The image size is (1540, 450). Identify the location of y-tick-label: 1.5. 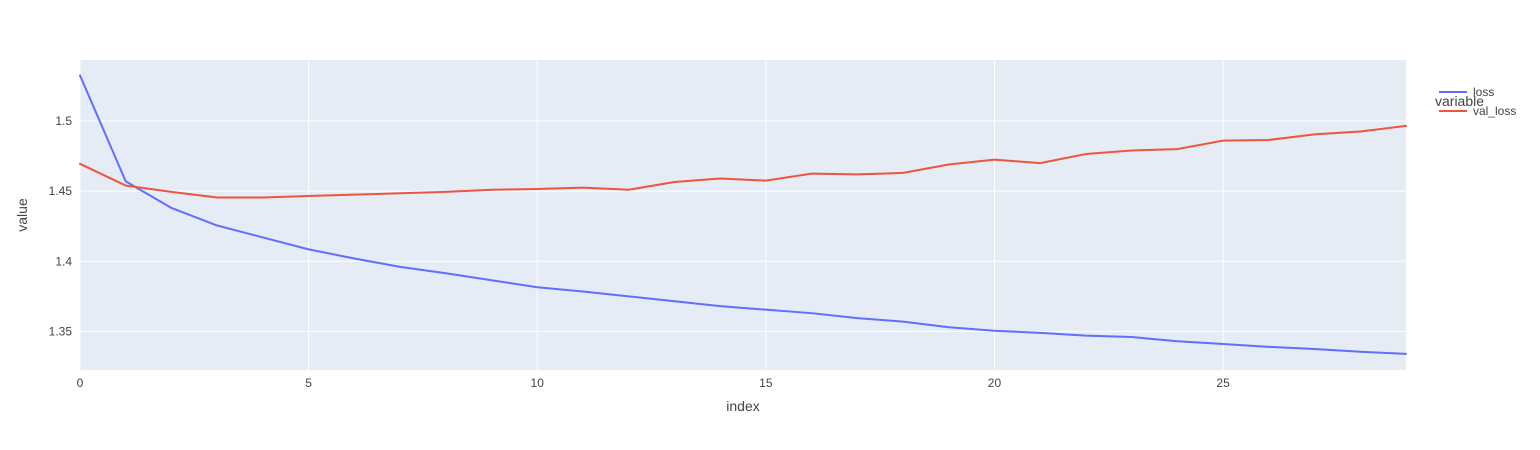
(63, 121).